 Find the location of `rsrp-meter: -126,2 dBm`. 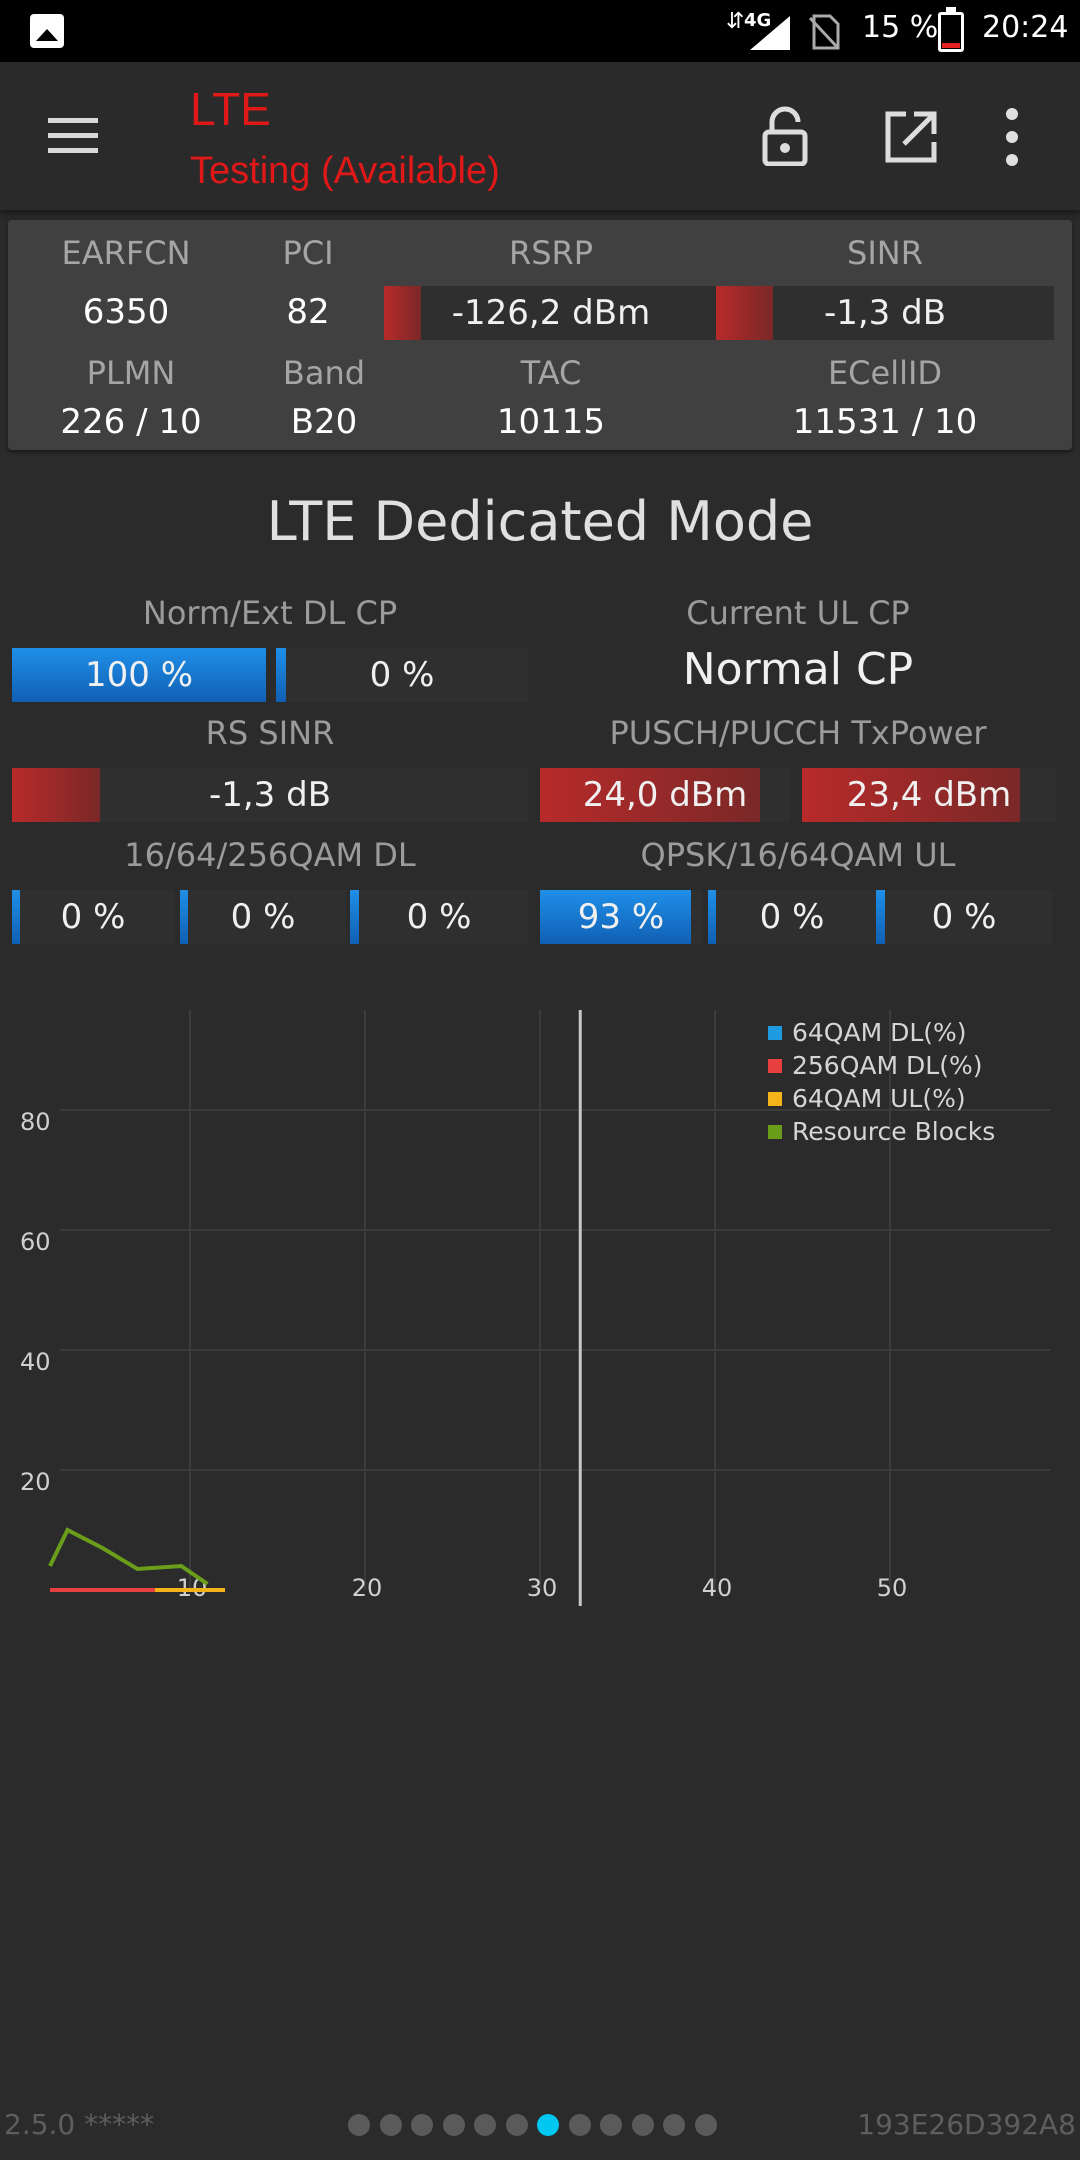

rsrp-meter: -126,2 dBm is located at coordinates (551, 313).